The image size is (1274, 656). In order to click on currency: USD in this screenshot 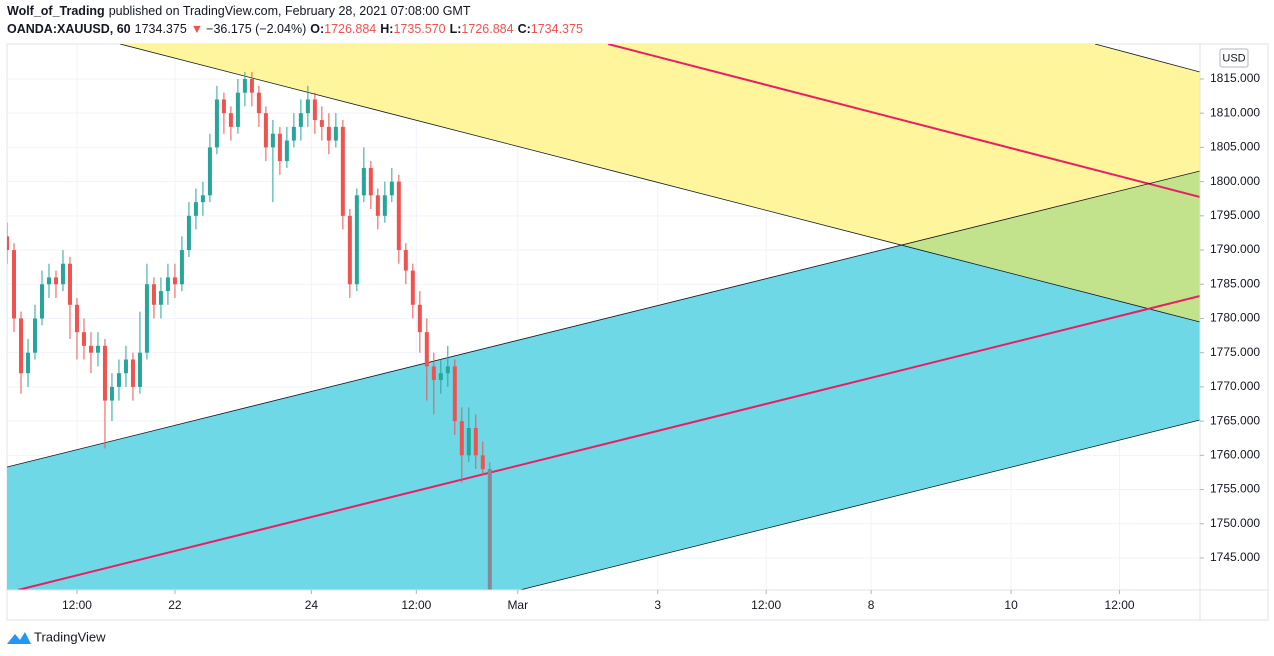, I will do `click(1233, 58)`.